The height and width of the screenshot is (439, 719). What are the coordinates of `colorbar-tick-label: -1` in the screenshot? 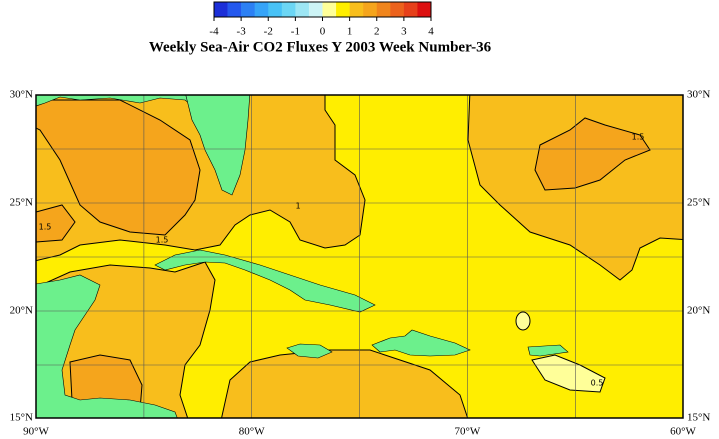 It's located at (295, 32).